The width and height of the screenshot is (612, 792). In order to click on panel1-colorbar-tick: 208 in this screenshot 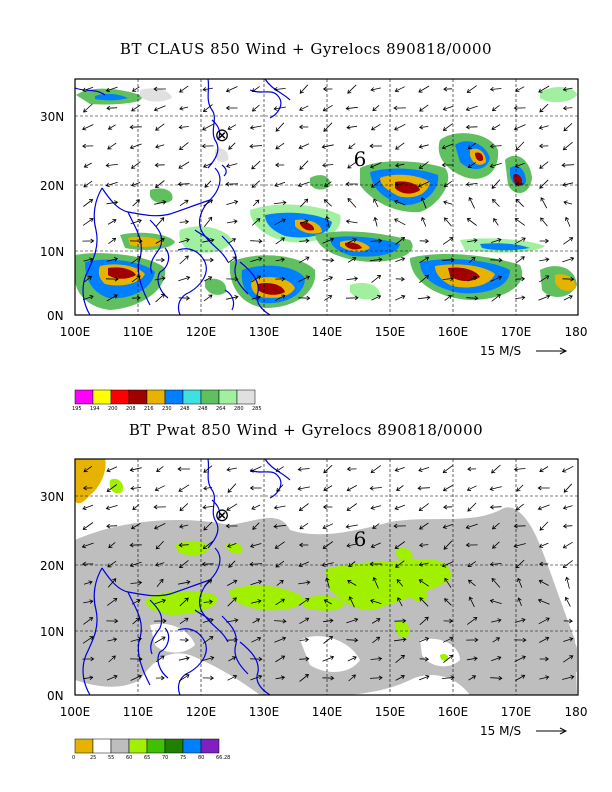, I will do `click(131, 409)`.